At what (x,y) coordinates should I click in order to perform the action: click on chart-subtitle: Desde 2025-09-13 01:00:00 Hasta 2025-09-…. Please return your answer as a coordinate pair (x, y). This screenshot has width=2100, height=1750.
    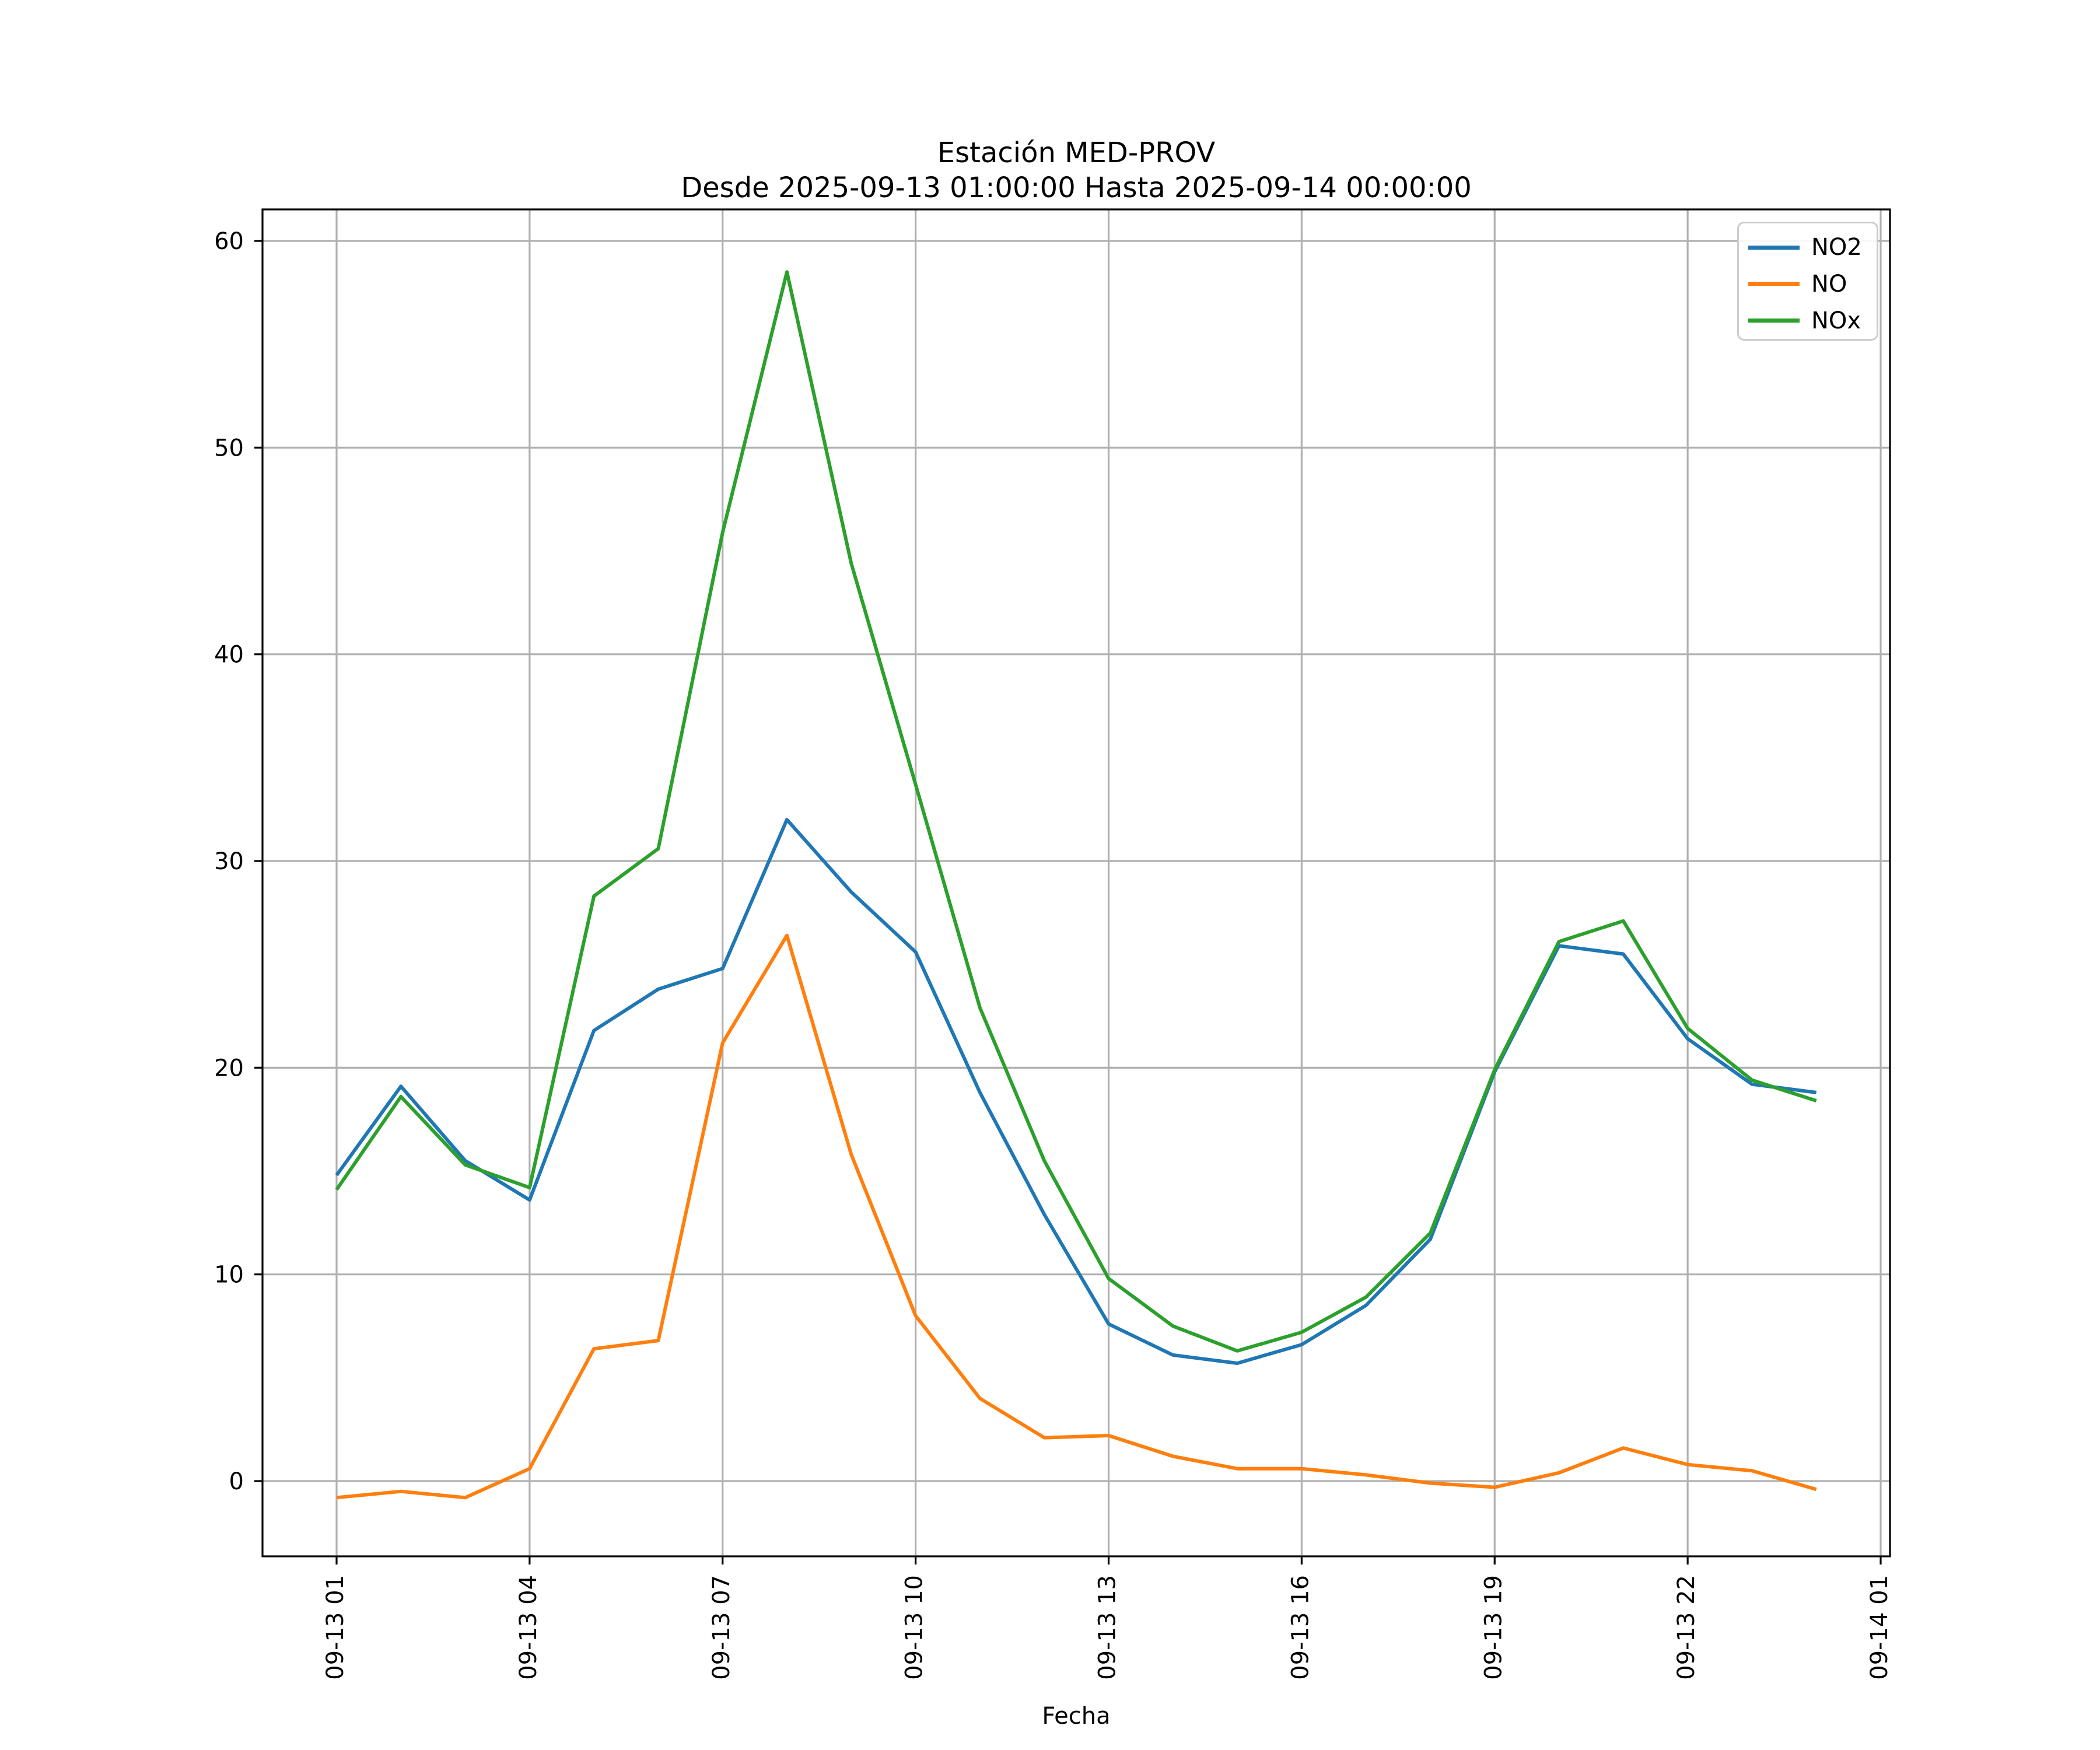
    Looking at the image, I should click on (1076, 188).